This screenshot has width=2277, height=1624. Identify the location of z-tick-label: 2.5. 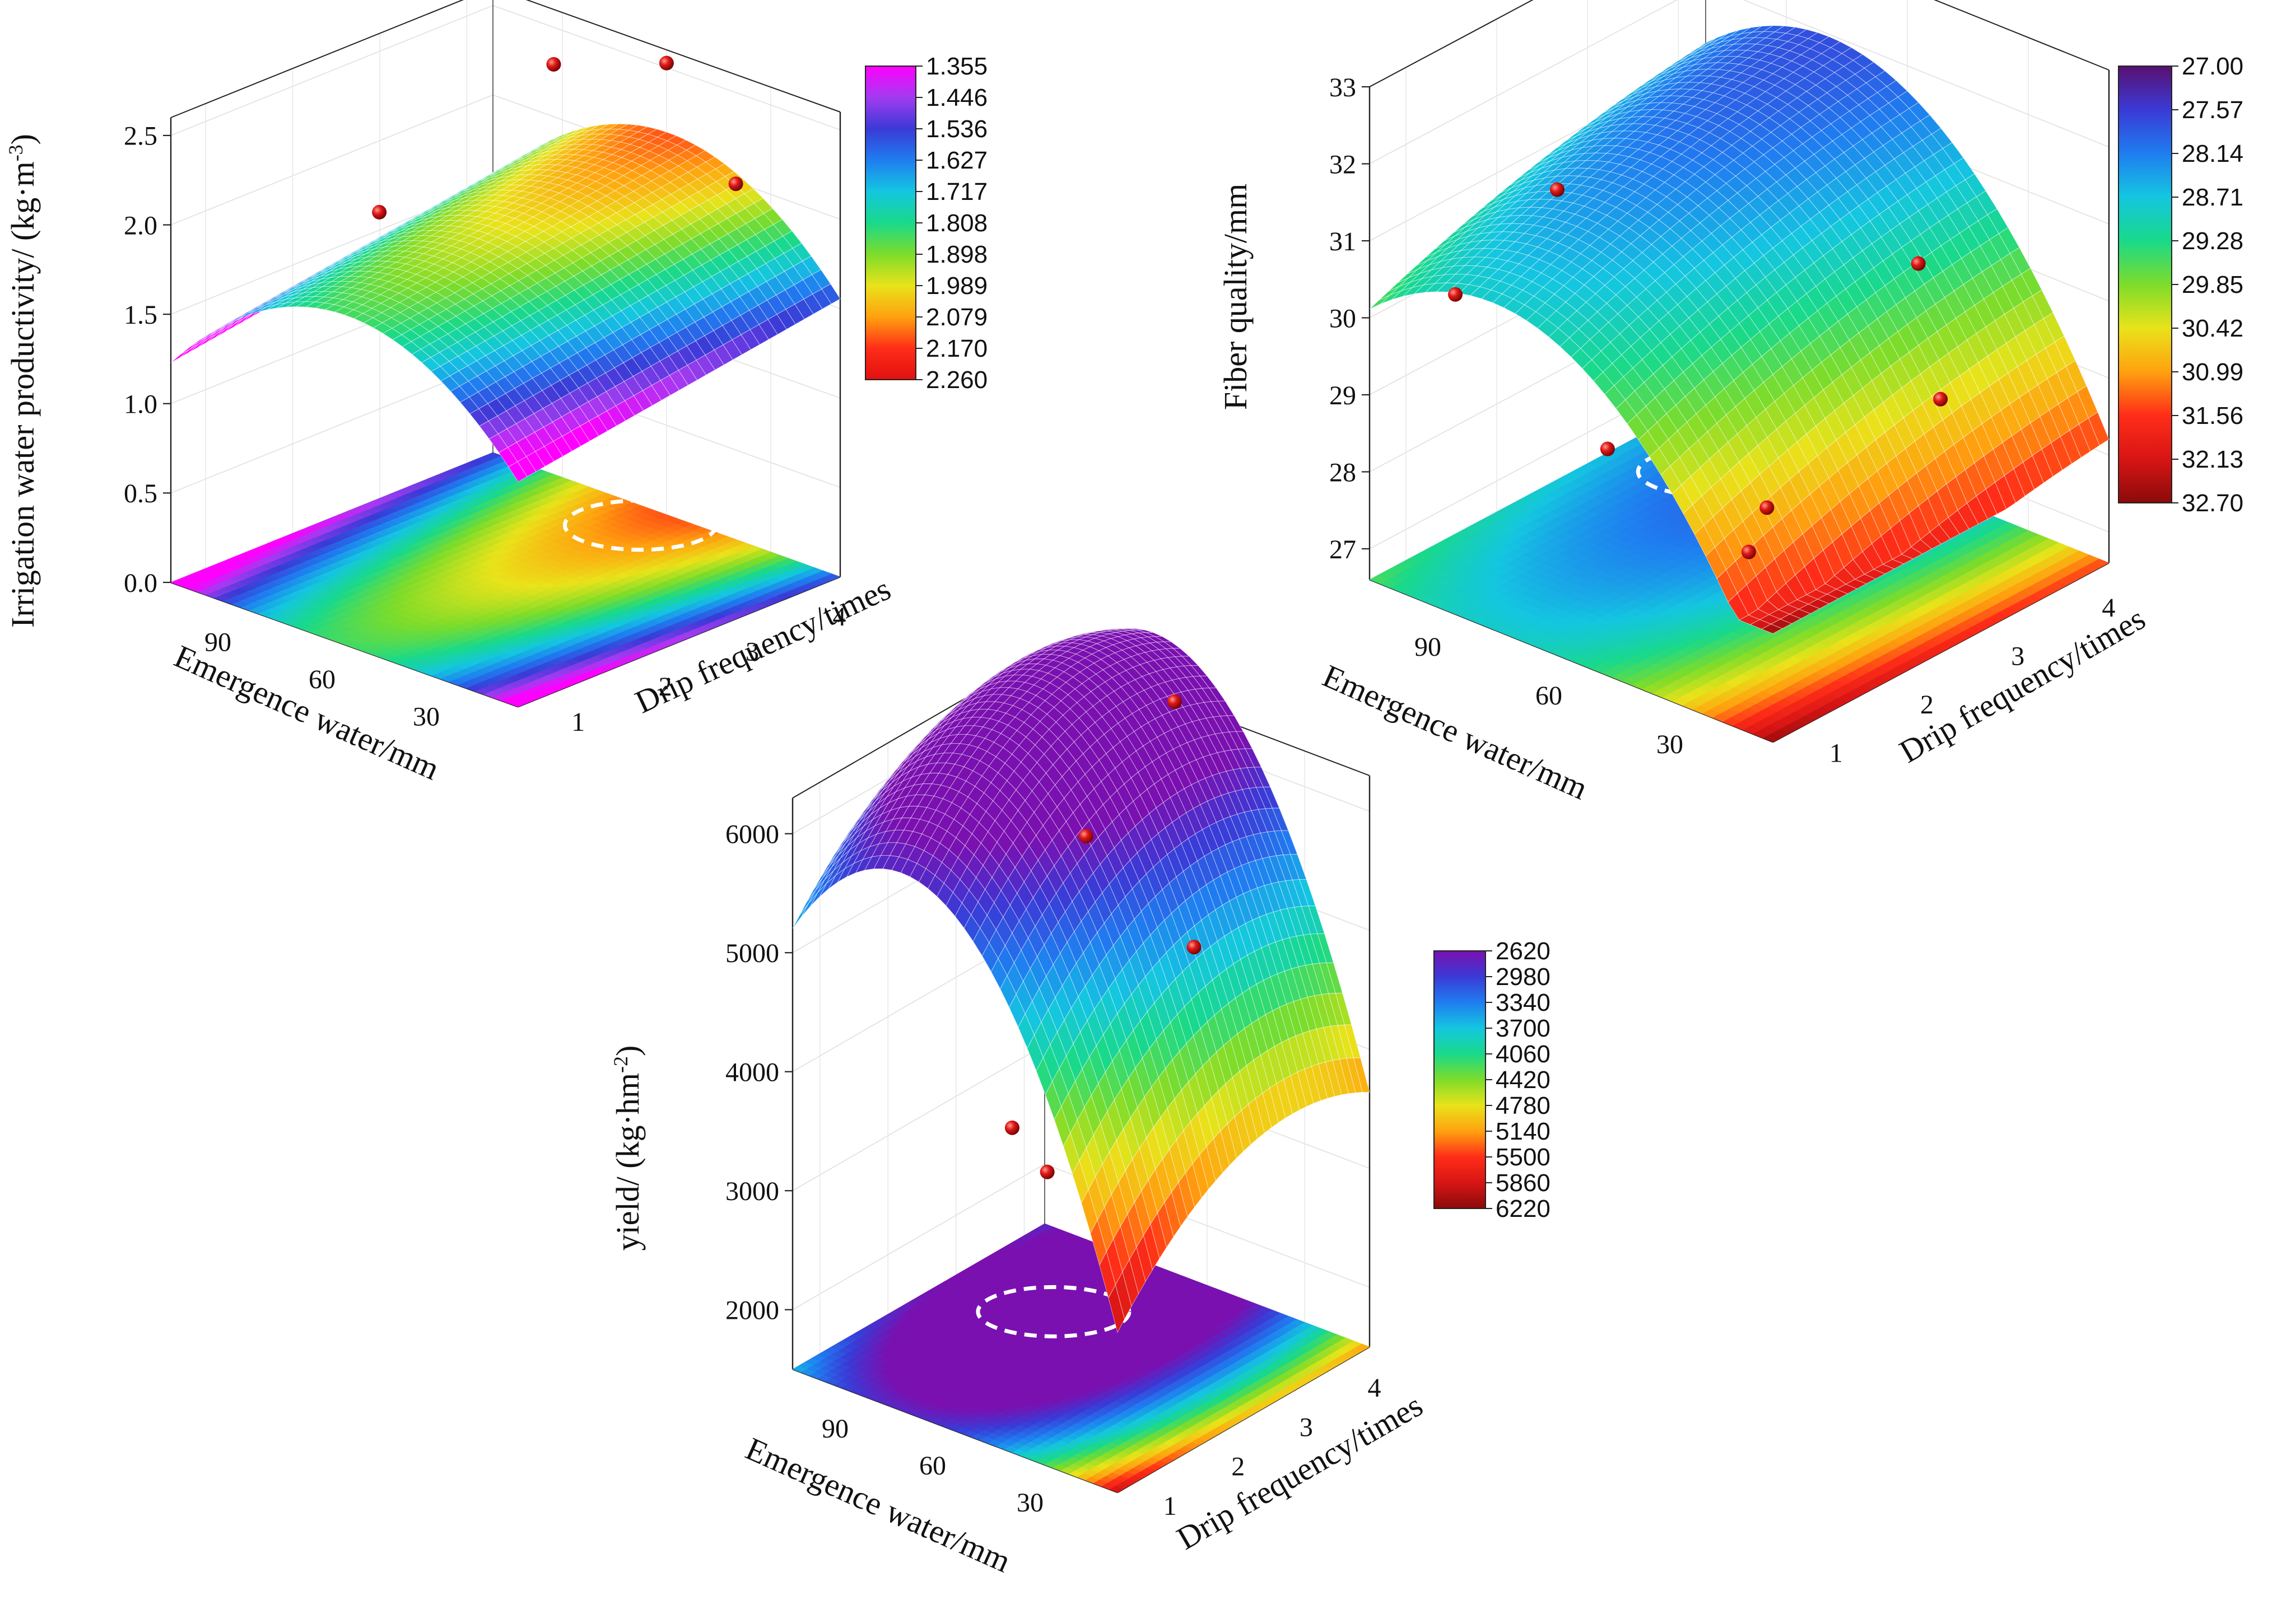
(140, 136).